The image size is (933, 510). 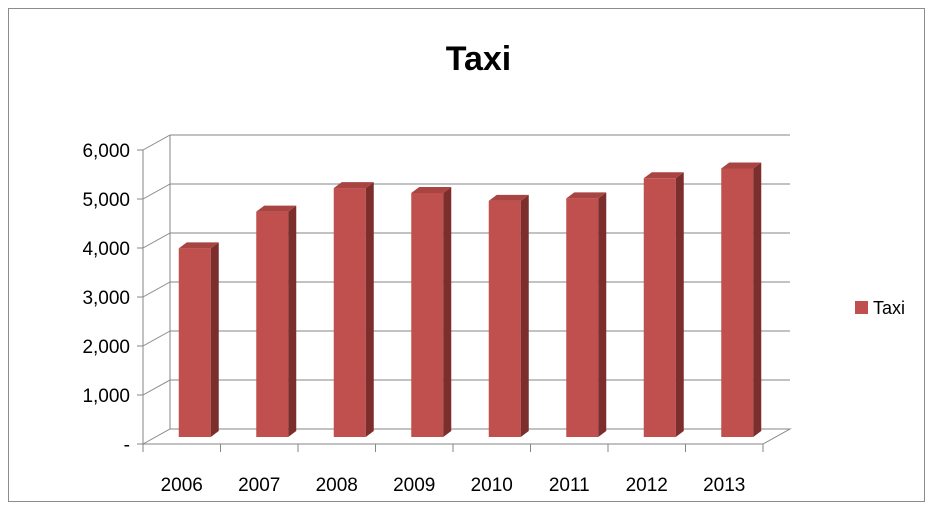 What do you see at coordinates (182, 485) in the screenshot?
I see `x-tick-label: 2006` at bounding box center [182, 485].